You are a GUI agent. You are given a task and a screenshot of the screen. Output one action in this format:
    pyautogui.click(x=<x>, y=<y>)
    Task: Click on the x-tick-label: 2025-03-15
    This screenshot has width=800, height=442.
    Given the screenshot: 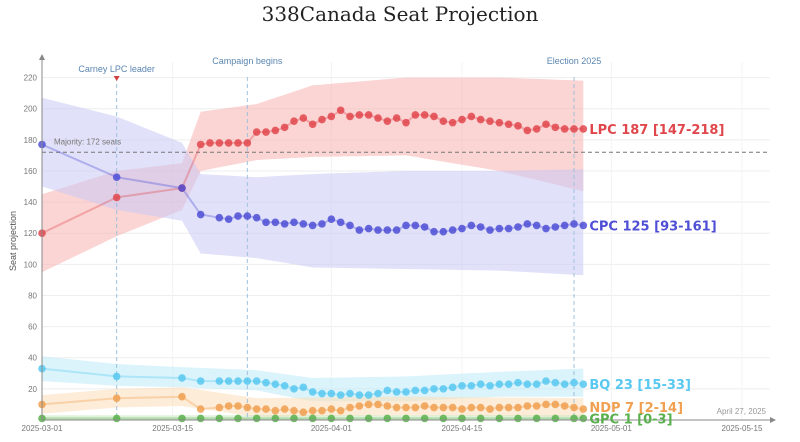 What is the action you would take?
    pyautogui.click(x=172, y=428)
    